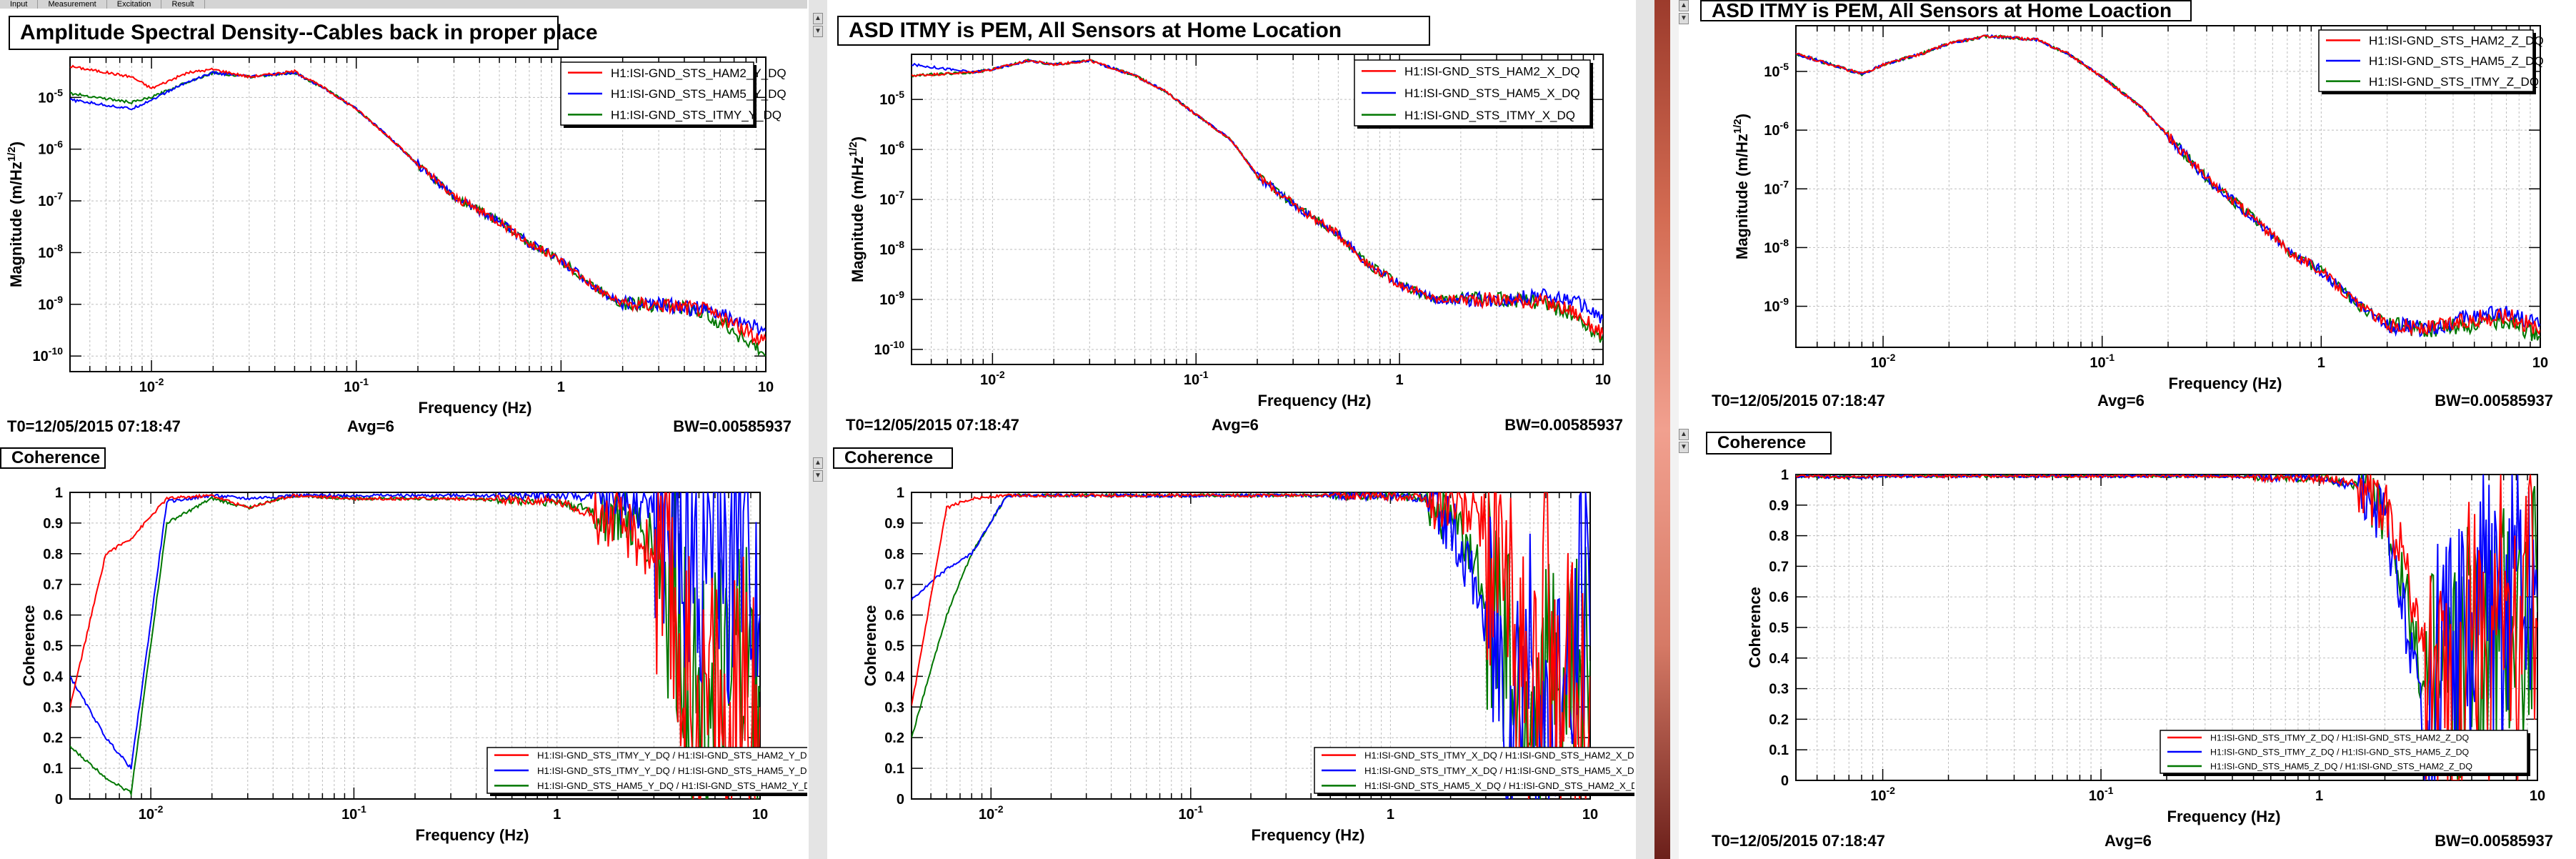 This screenshot has width=2576, height=859. Describe the element at coordinates (50, 148) in the screenshot. I see `y-tick-label: 10⁻⁶` at that location.